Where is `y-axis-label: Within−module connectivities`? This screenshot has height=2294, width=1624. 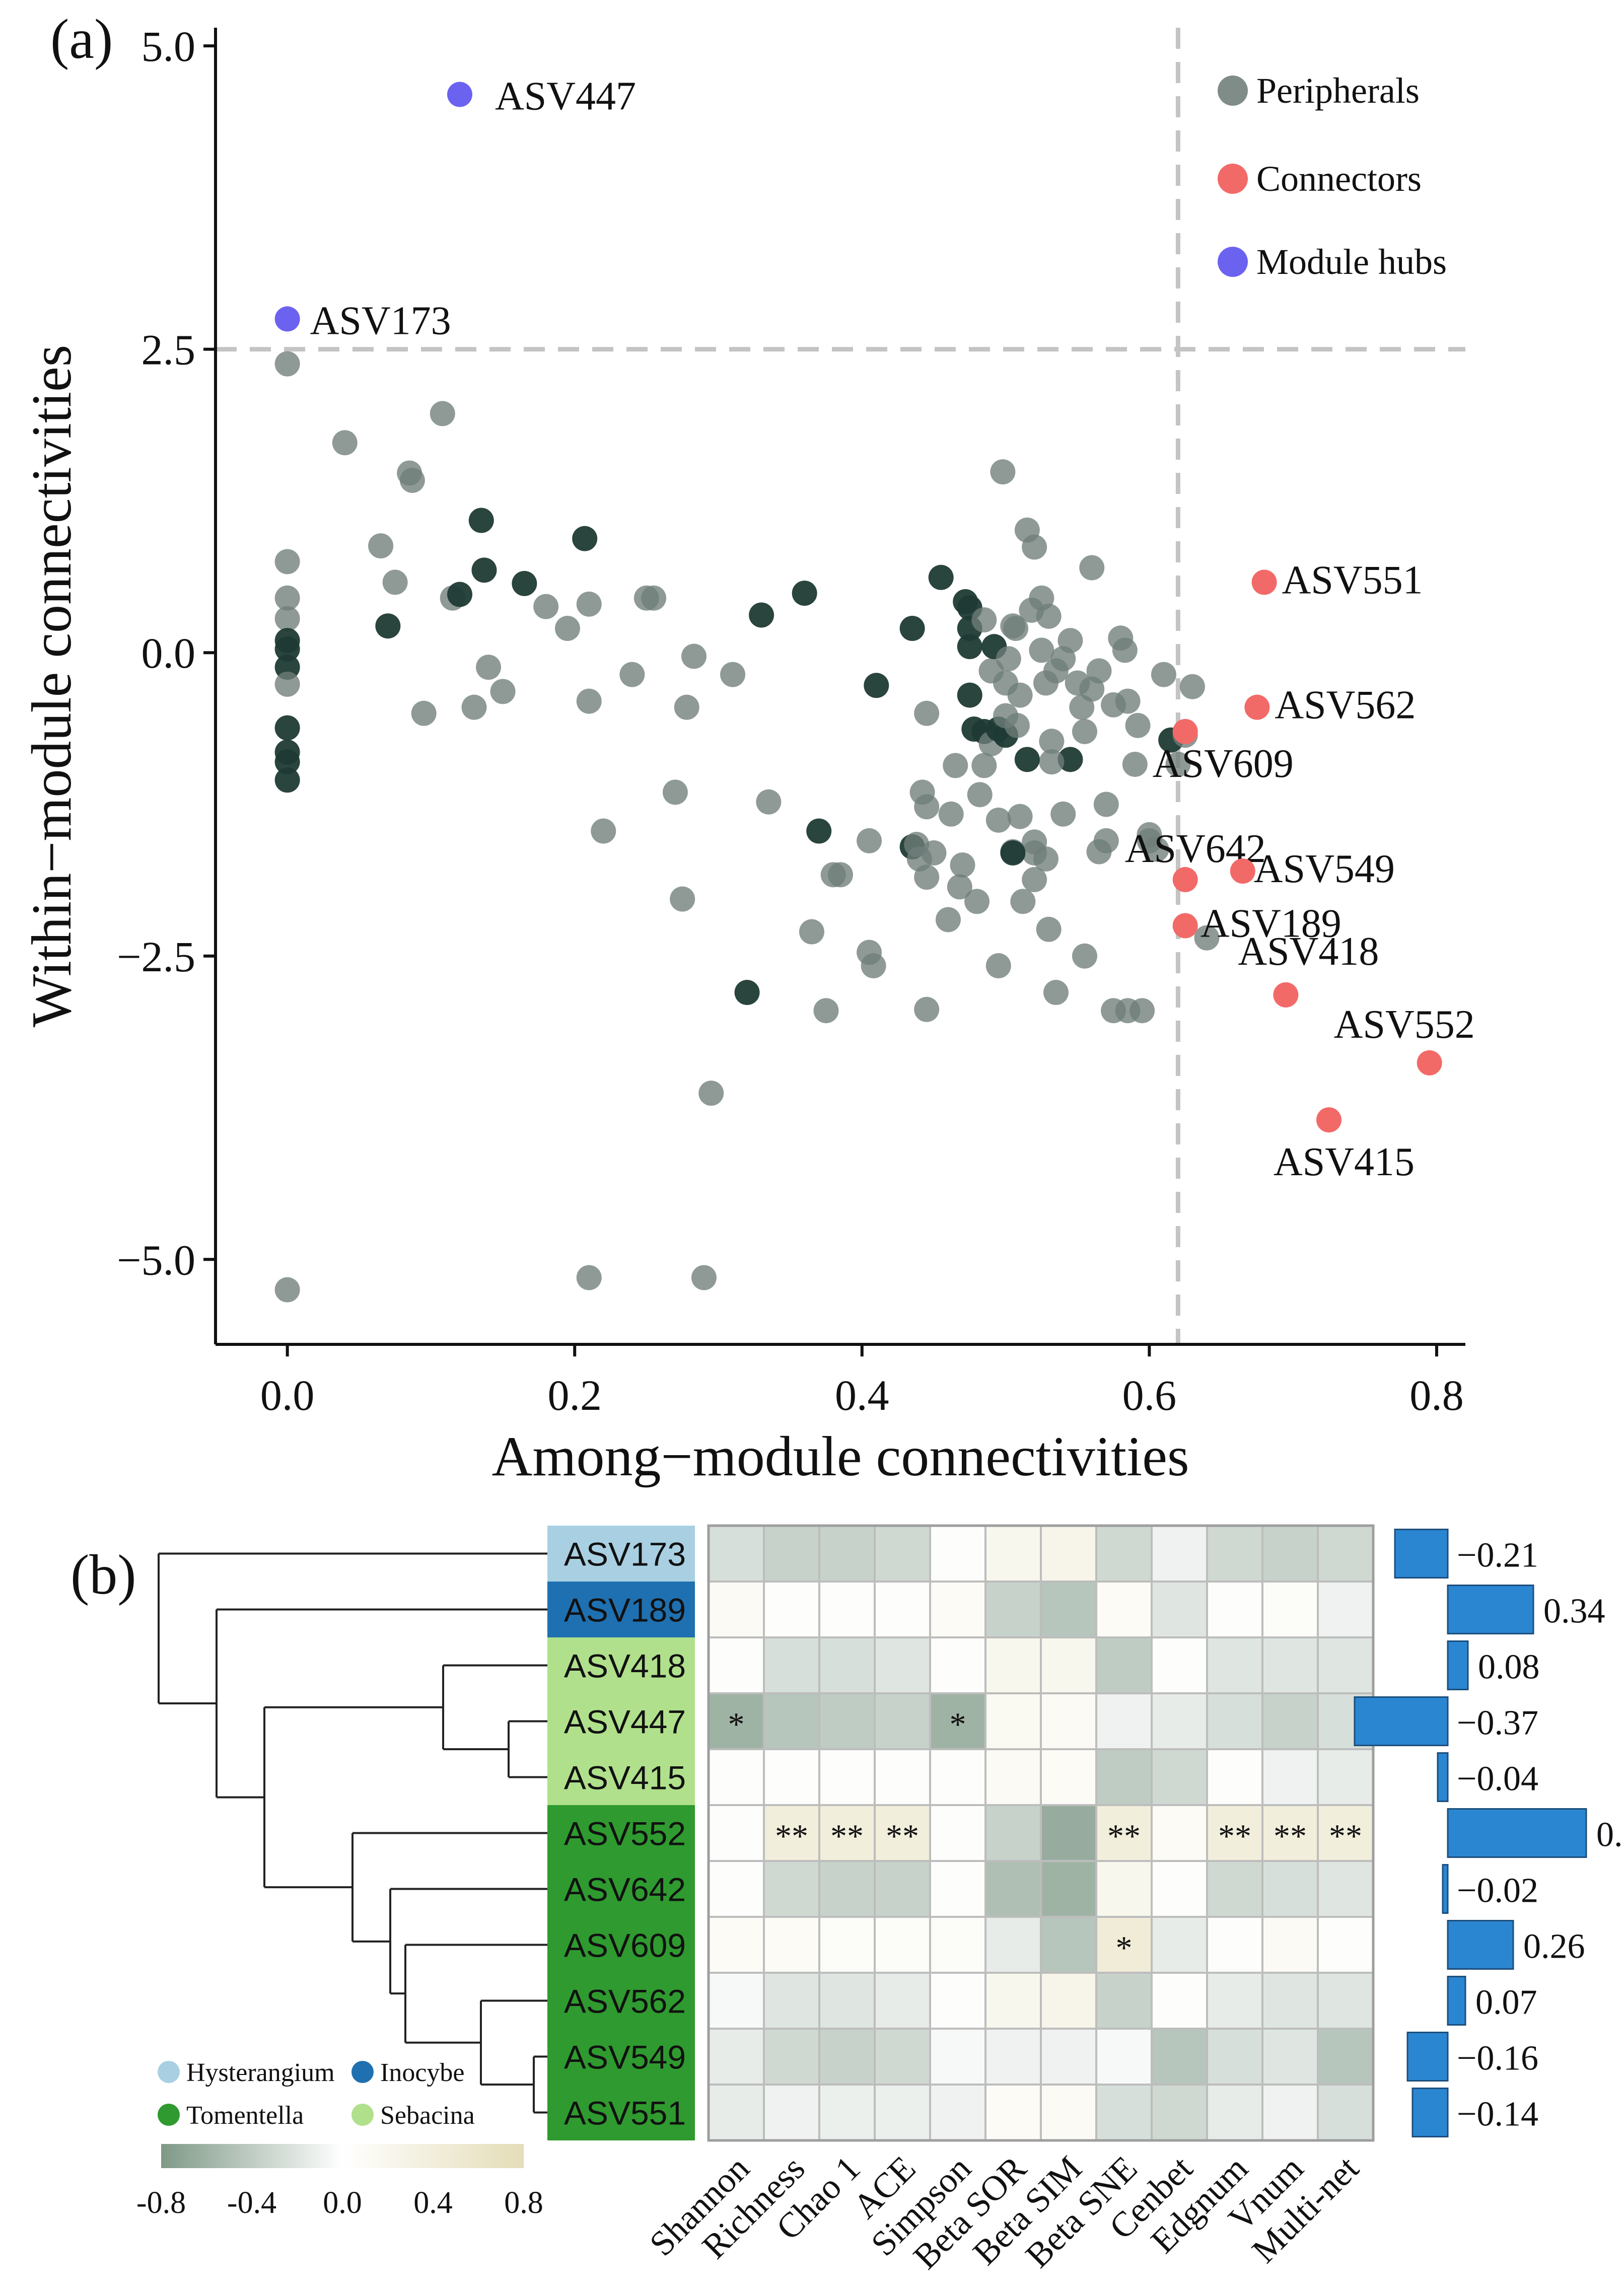 y-axis-label: Within−module connectivities is located at coordinates (52, 686).